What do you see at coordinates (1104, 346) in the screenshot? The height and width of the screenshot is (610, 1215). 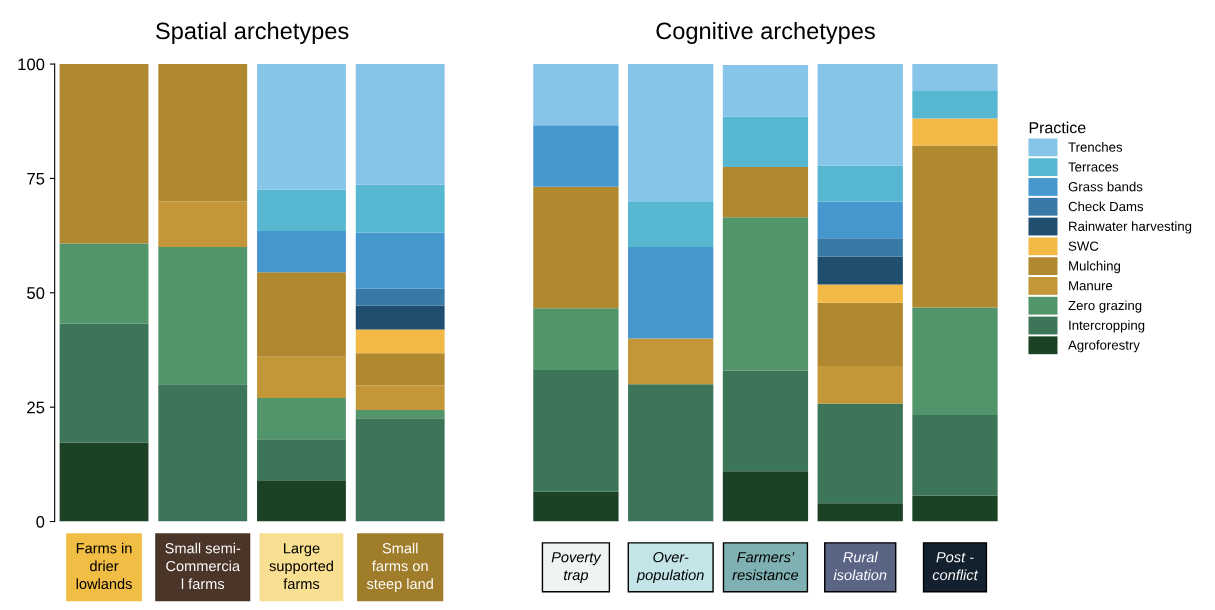 I see `legend-label: Agroforestry` at bounding box center [1104, 346].